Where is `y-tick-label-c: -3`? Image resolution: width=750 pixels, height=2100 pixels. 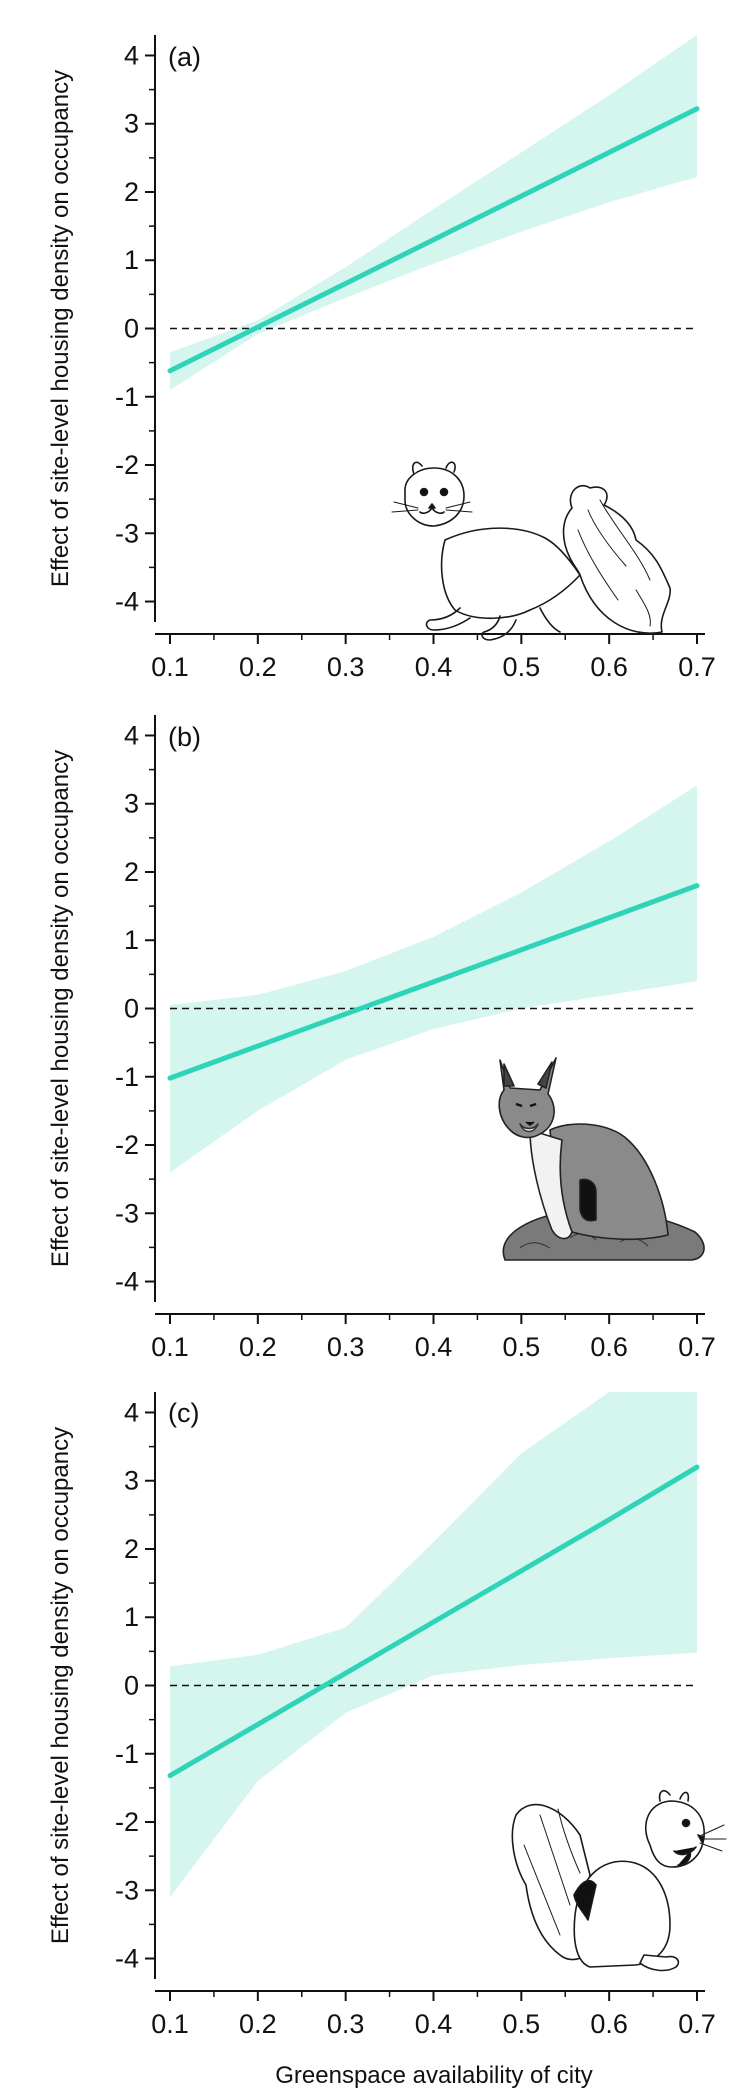 y-tick-label-c: -3 is located at coordinates (127, 1890).